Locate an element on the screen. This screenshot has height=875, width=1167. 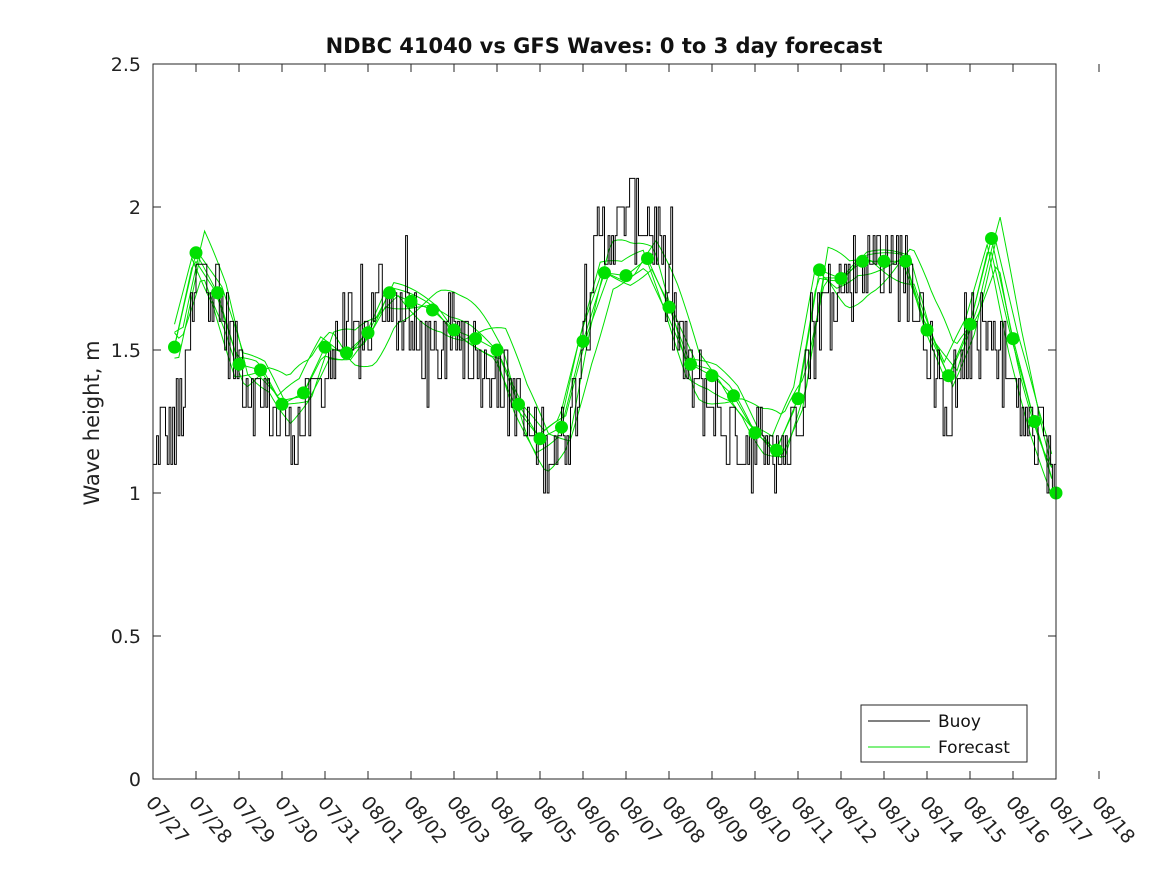
legend-buoy-label: Buoy is located at coordinates (959, 722).